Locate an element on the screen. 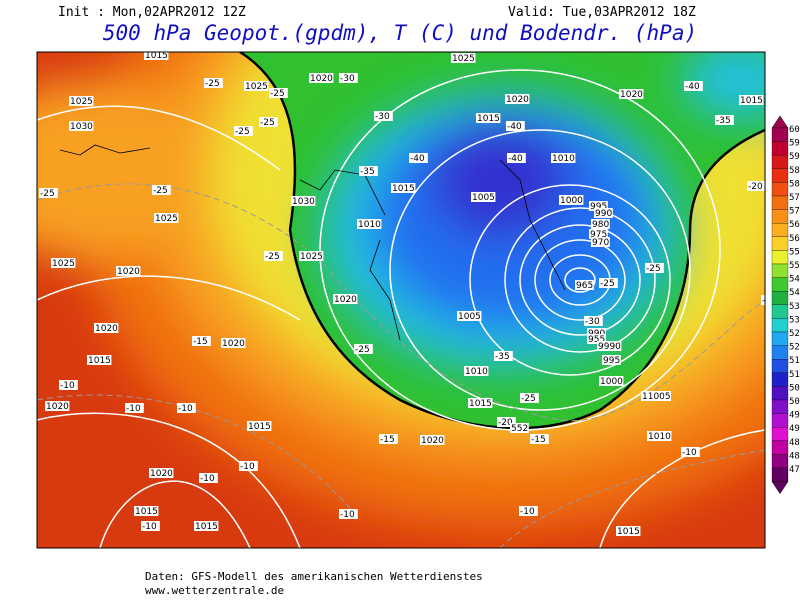 This screenshot has width=800, height=600. isoline-label: -30 is located at coordinates (382, 117).